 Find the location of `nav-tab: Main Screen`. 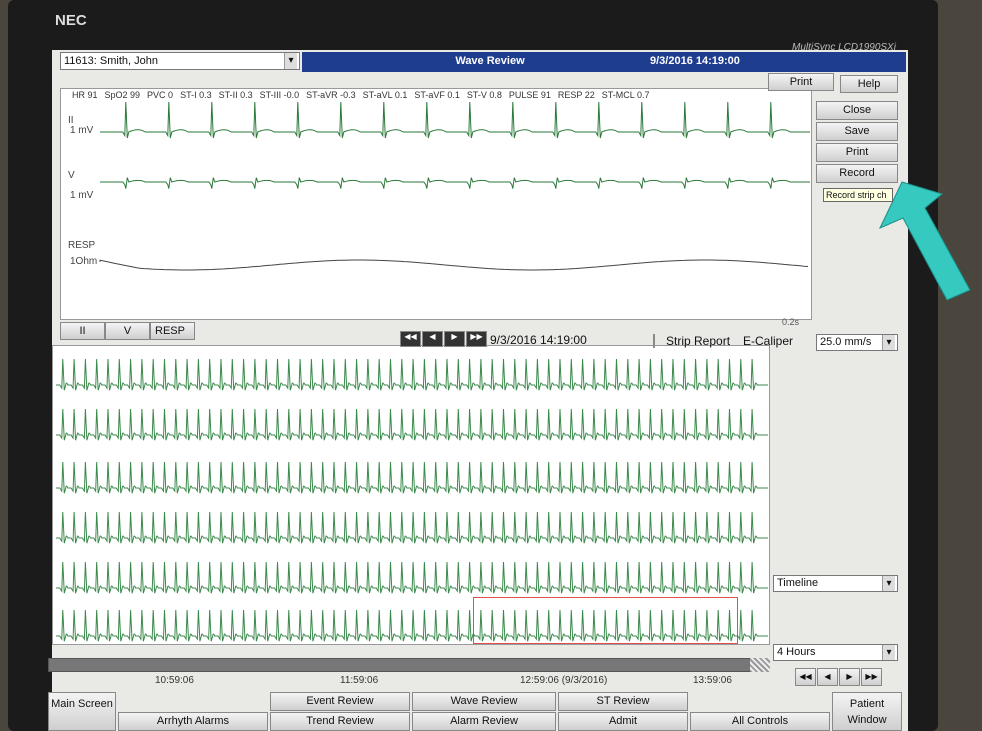

nav-tab: Main Screen is located at coordinates (82, 711).